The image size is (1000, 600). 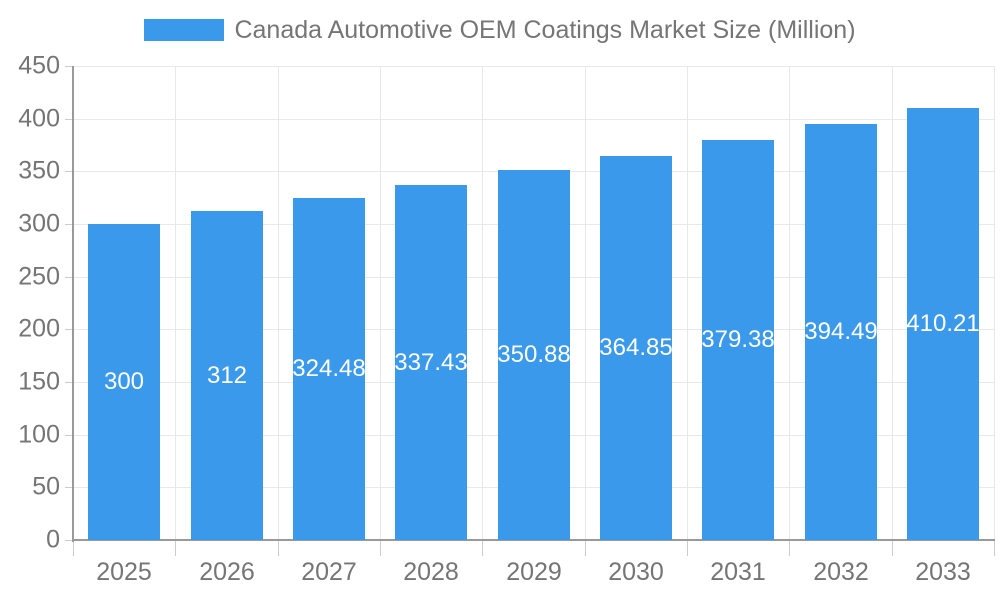 What do you see at coordinates (46, 486) in the screenshot?
I see `y-axis-tick-label: 50` at bounding box center [46, 486].